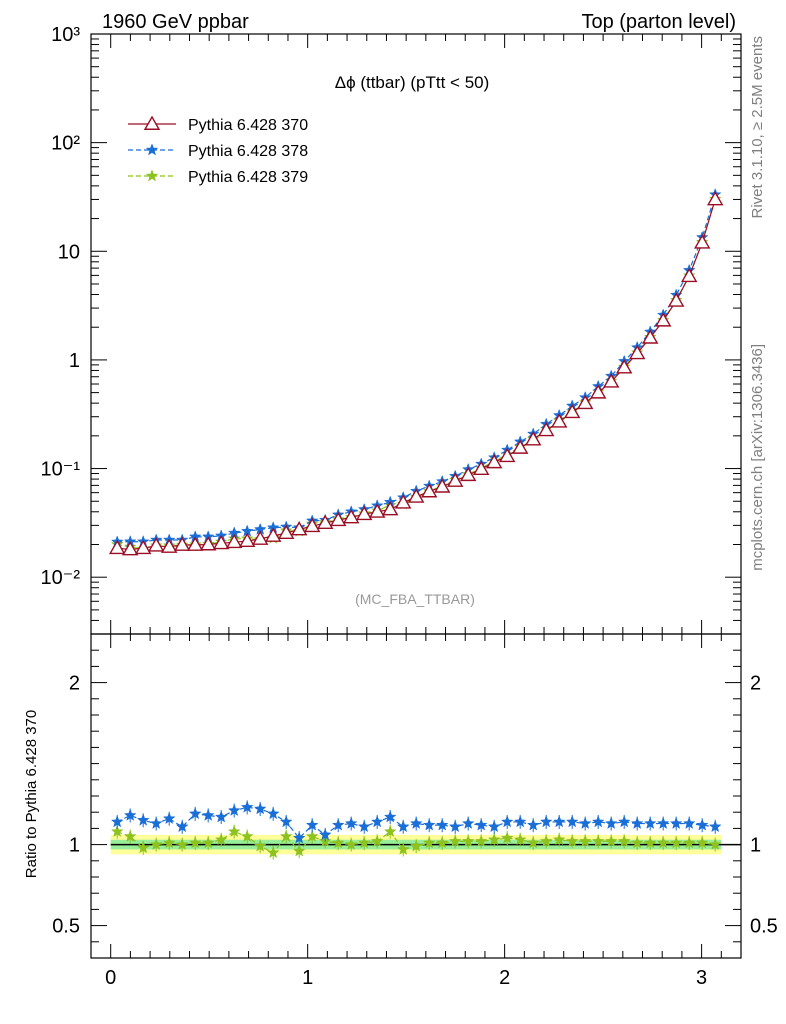  What do you see at coordinates (65, 35) in the screenshot?
I see `y-tick-label: 10³` at bounding box center [65, 35].